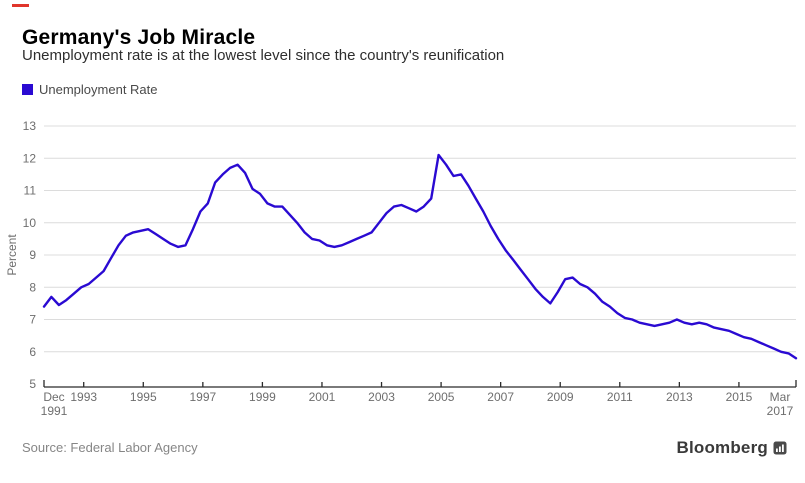 The height and width of the screenshot is (483, 805). What do you see at coordinates (12, 255) in the screenshot?
I see `svg-text: Percent` at bounding box center [12, 255].